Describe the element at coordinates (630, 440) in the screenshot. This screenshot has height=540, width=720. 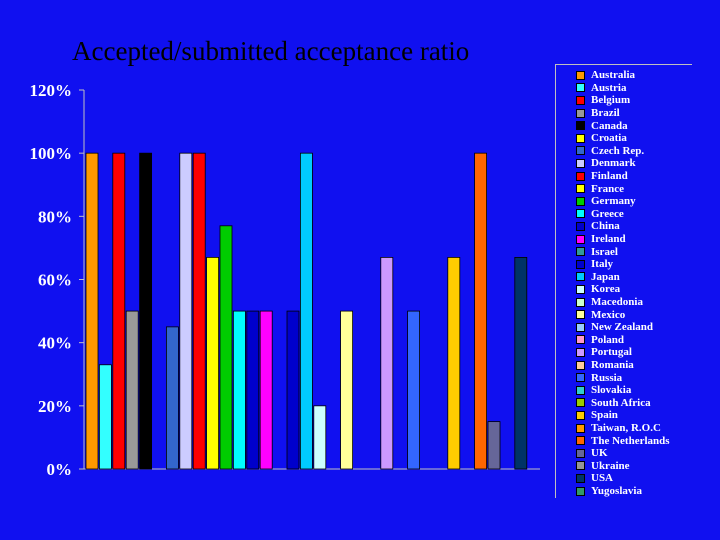
I see `legend-label: The Netherlands` at that location.